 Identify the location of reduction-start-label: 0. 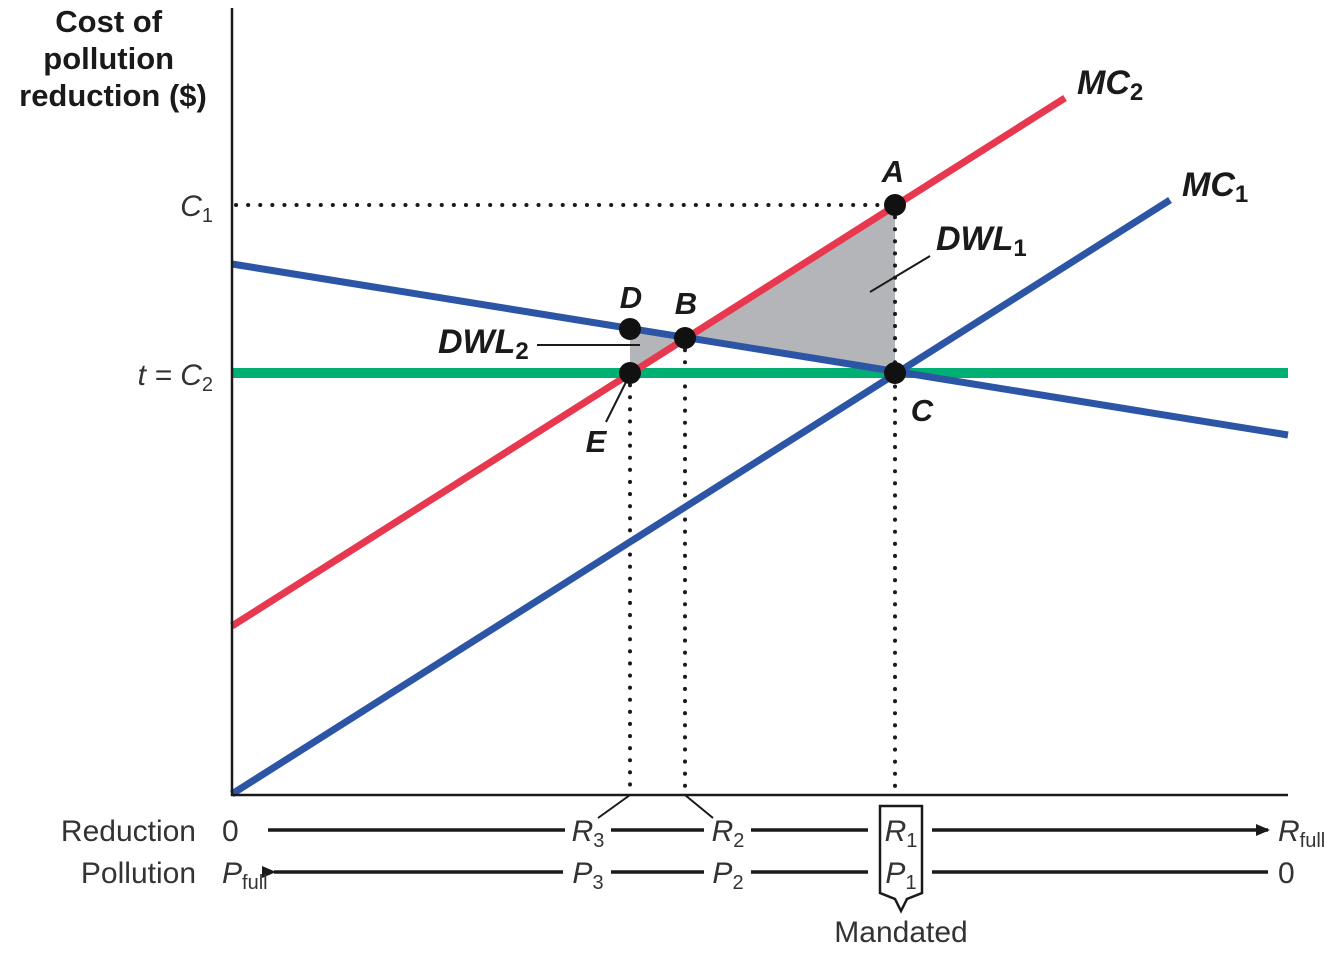
(230, 831).